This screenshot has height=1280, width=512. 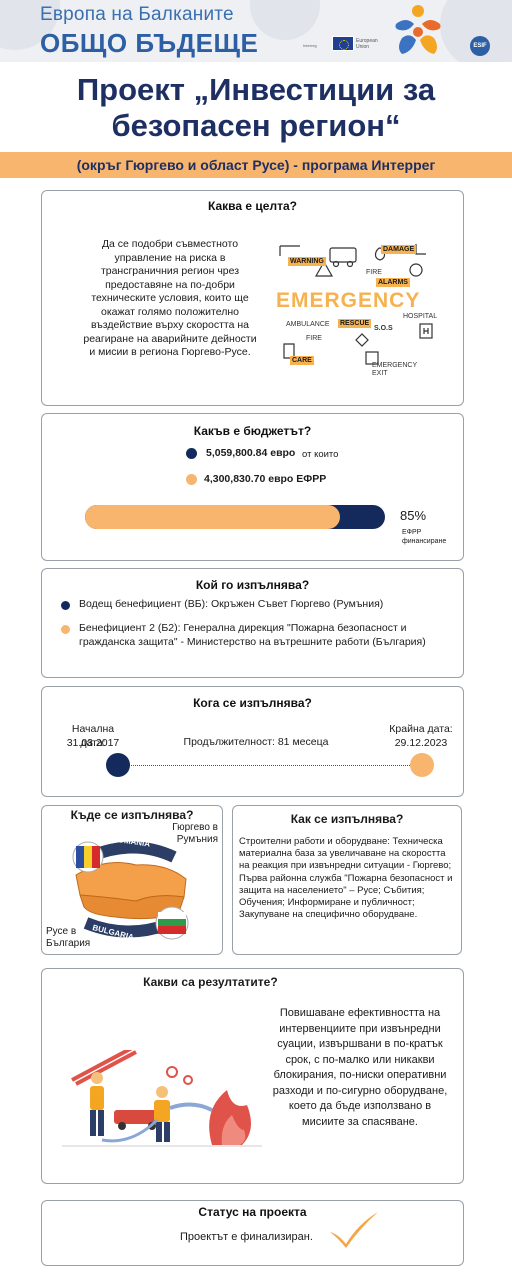 I want to click on where-bg-label: Русе в България, so click(x=68, y=937).